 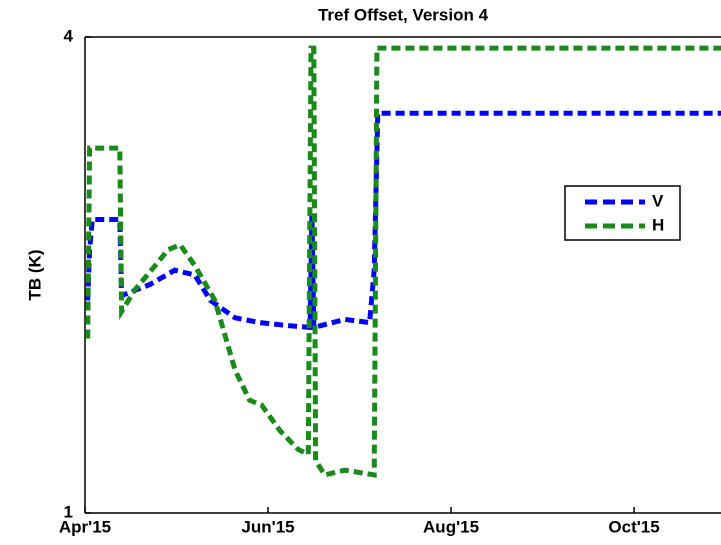 What do you see at coordinates (68, 511) in the screenshot?
I see `y-tick-label: 1` at bounding box center [68, 511].